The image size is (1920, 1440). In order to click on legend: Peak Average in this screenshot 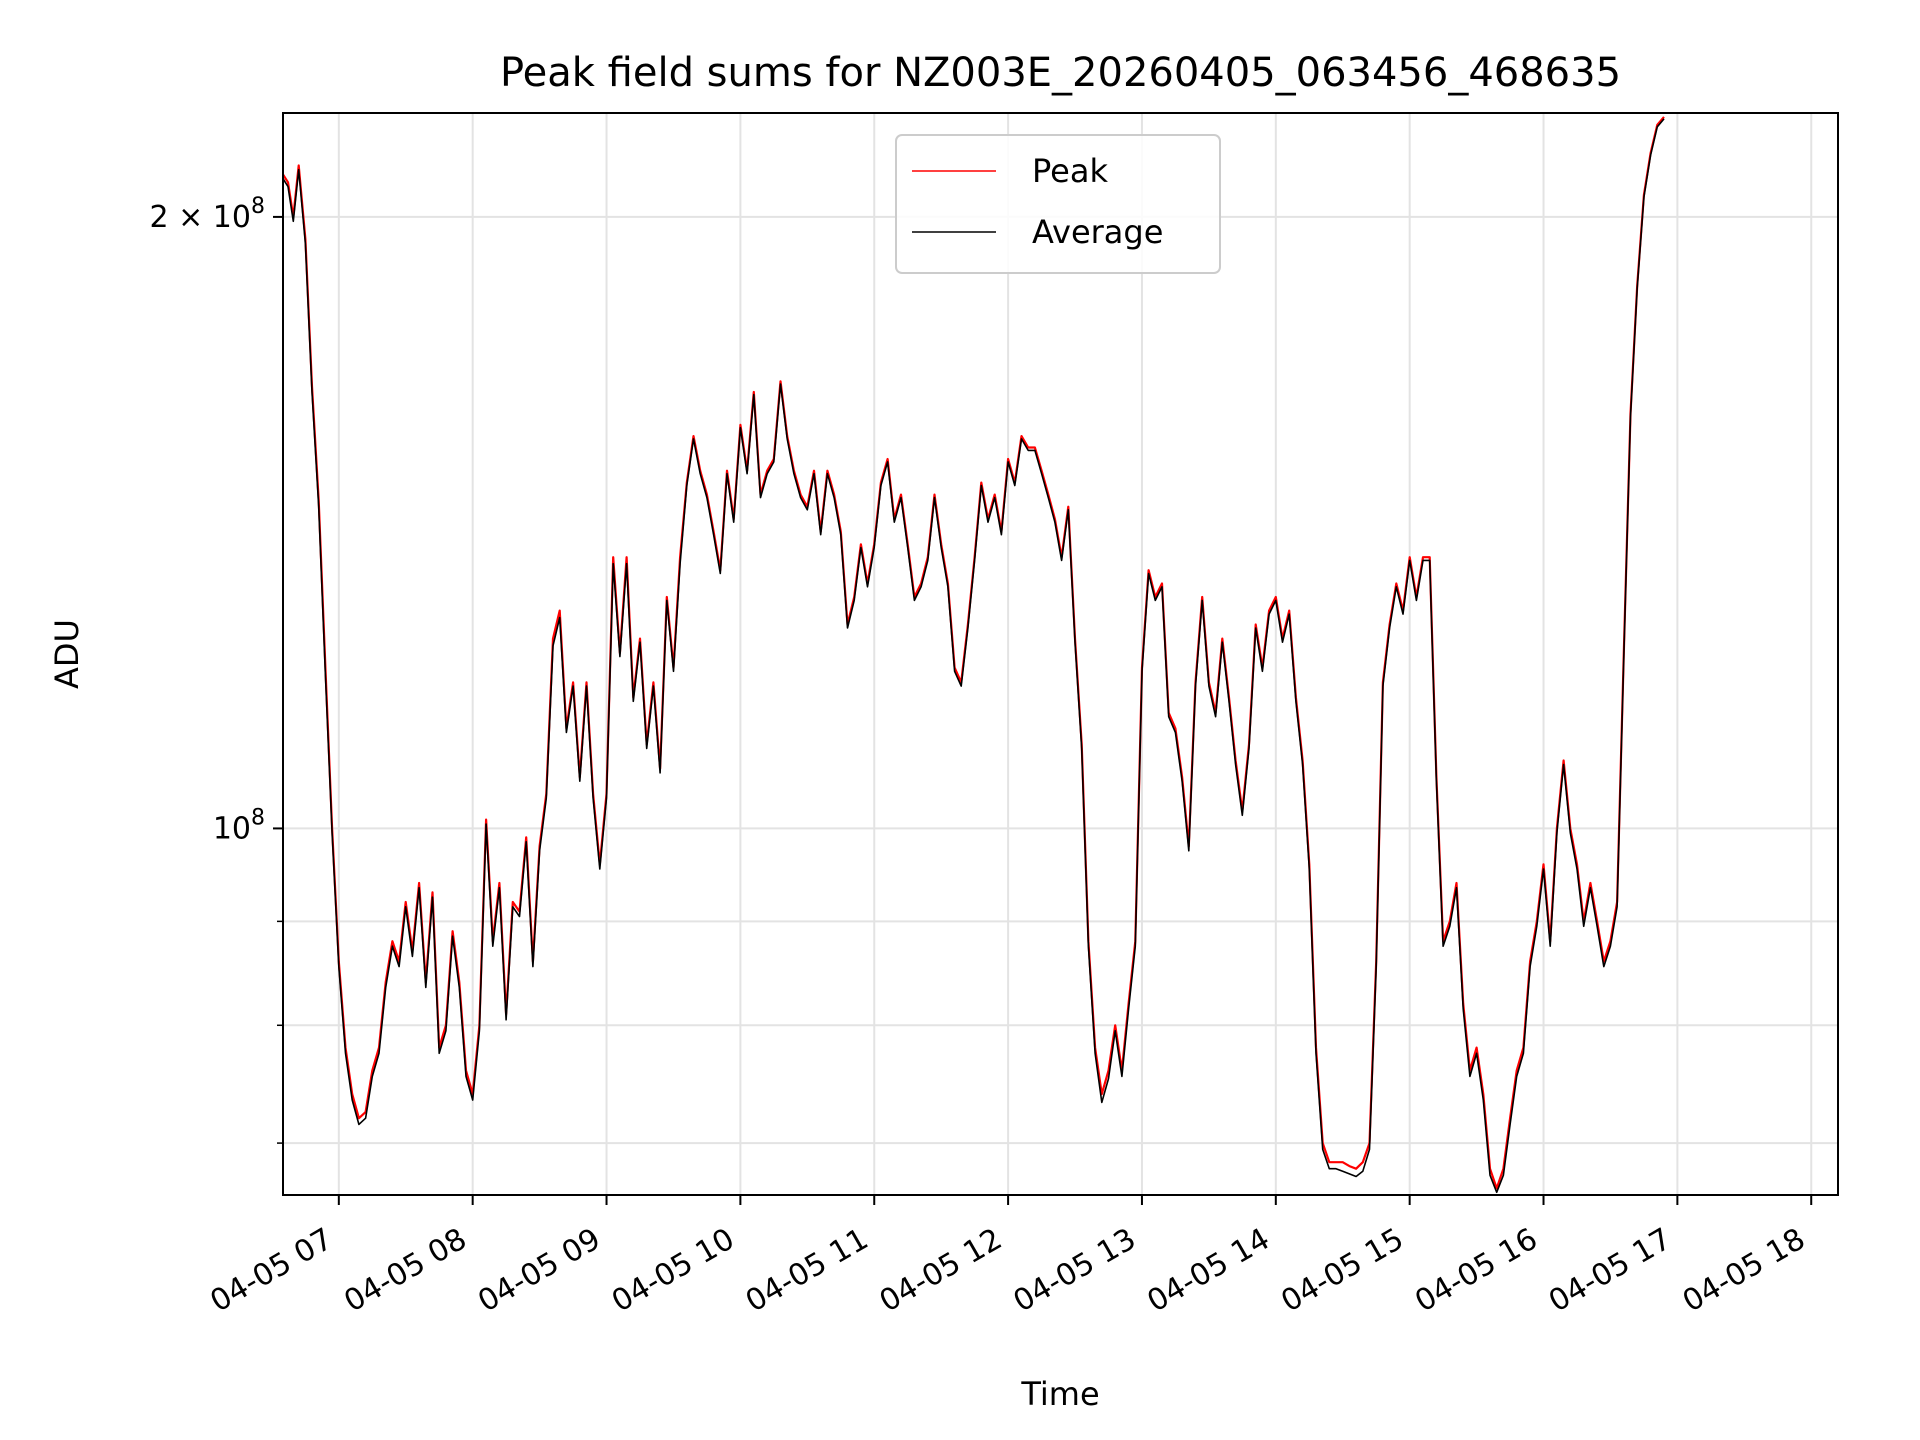, I will do `click(1058, 204)`.